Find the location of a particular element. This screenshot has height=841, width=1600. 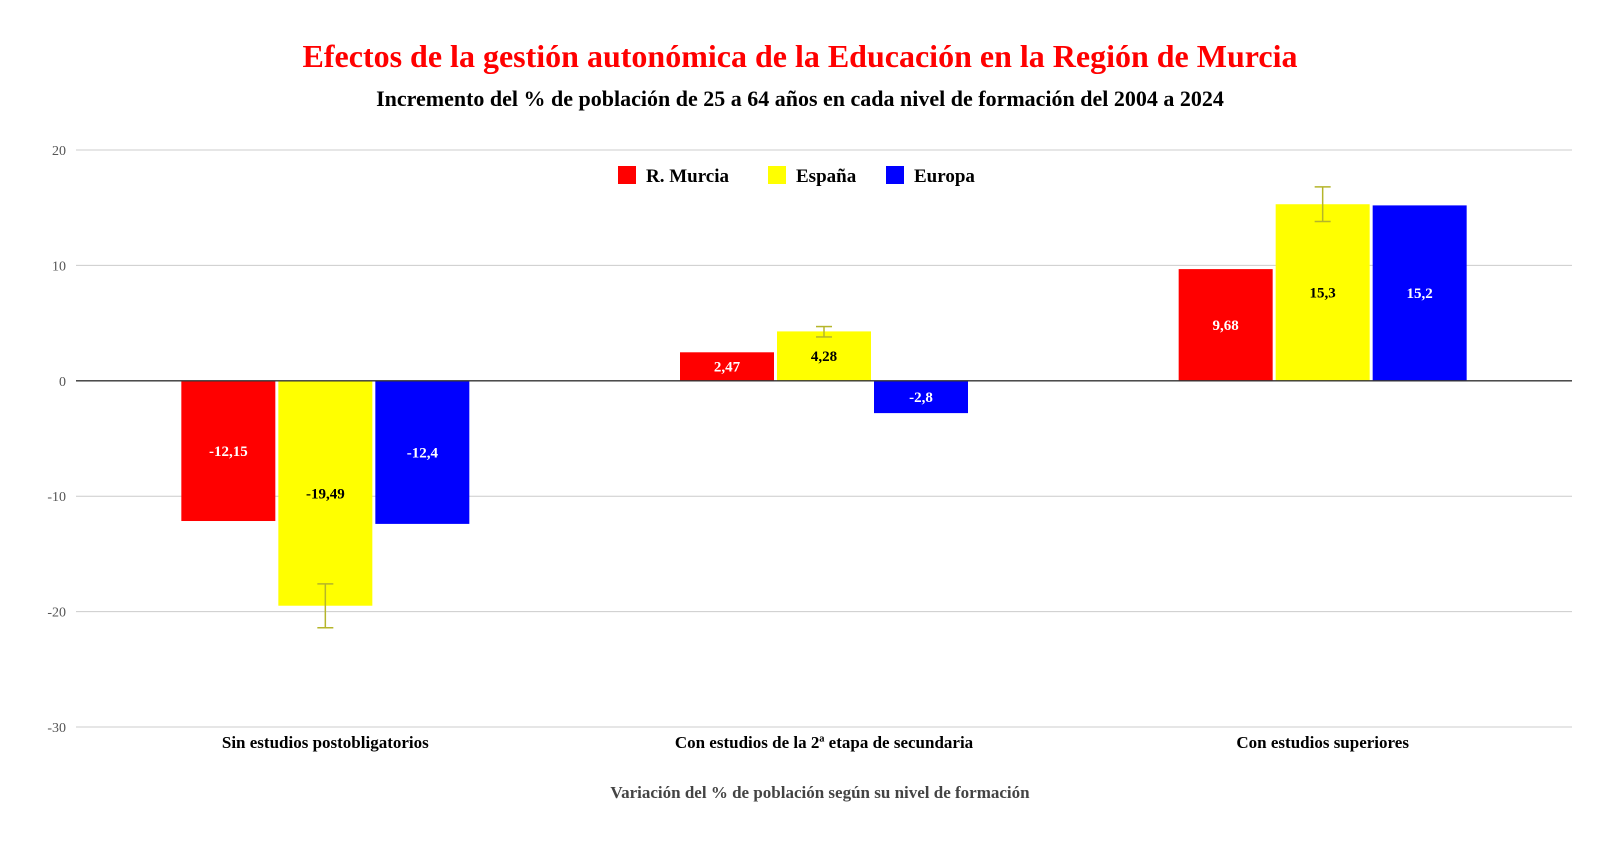

data-label: 15,2 is located at coordinates (1420, 294).